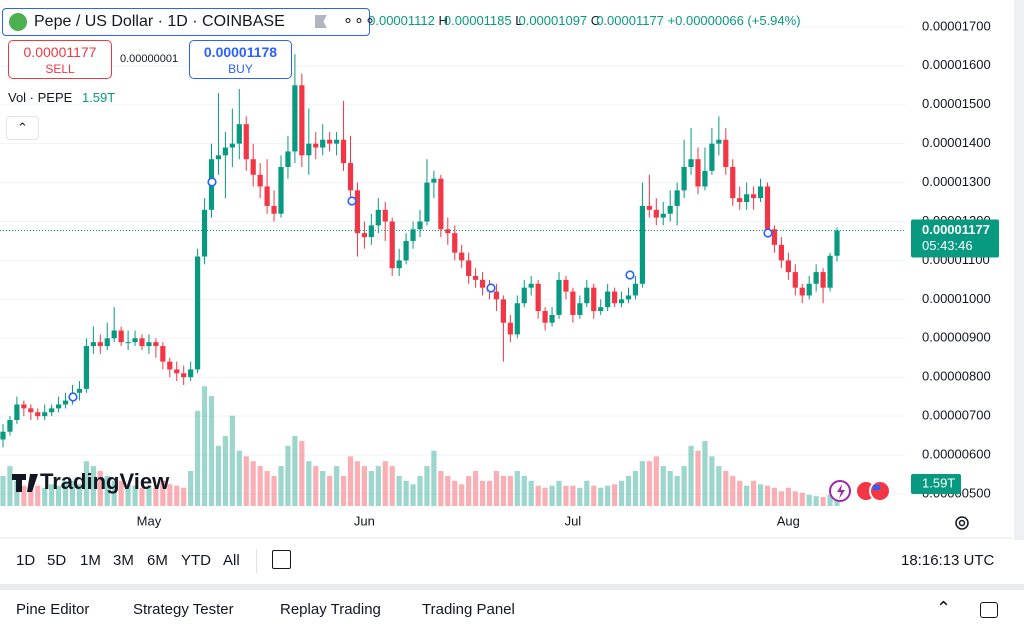  I want to click on collapse-button: ⌃, so click(22, 128).